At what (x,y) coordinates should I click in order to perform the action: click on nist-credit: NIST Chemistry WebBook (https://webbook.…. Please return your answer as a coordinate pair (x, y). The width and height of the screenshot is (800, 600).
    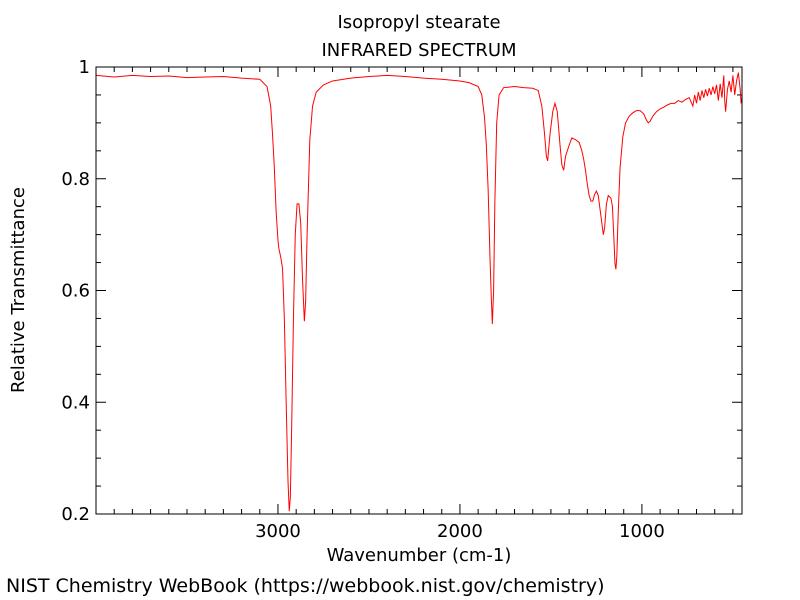
    Looking at the image, I should click on (305, 586).